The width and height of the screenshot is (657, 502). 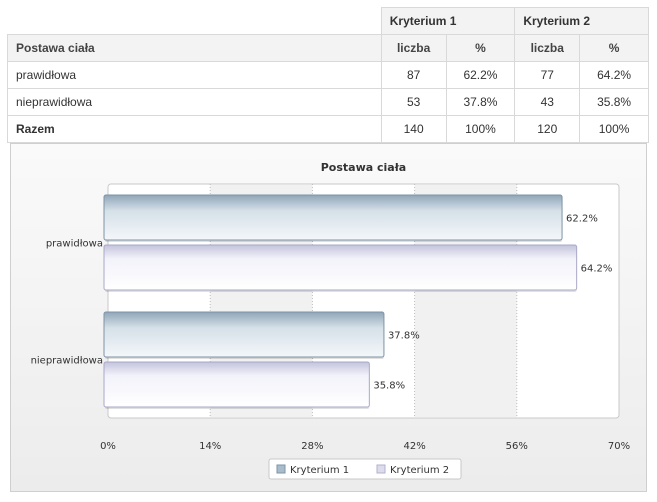 I want to click on legend: Kryterium 1 Kryterium 2, so click(x=365, y=469).